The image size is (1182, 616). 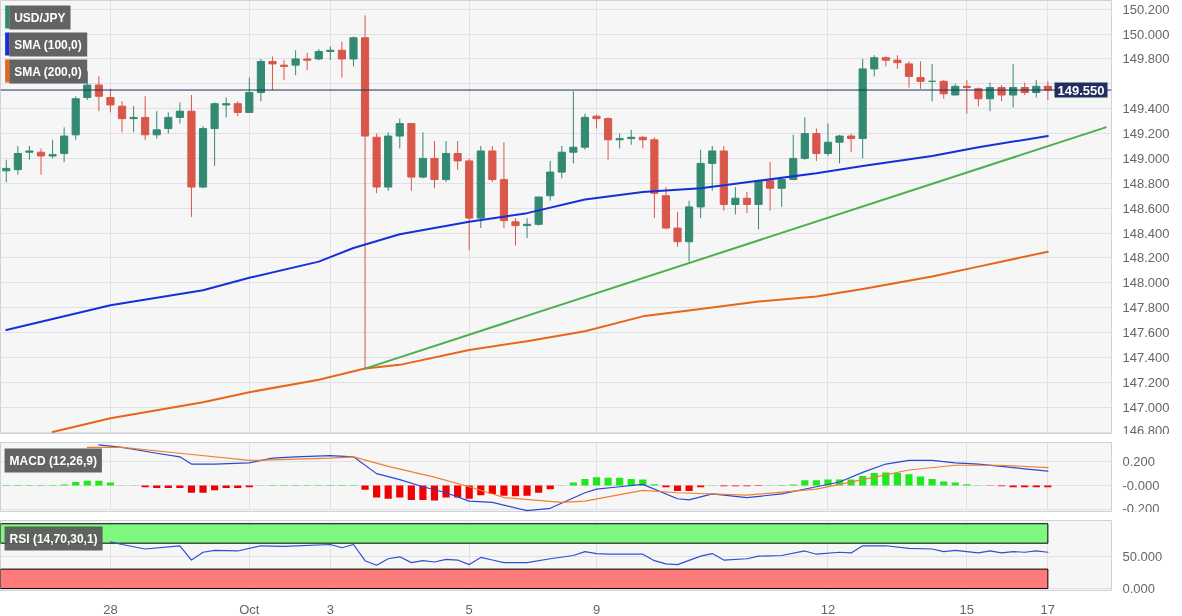 I want to click on legend-label: SMA (200,0), so click(x=48, y=71).